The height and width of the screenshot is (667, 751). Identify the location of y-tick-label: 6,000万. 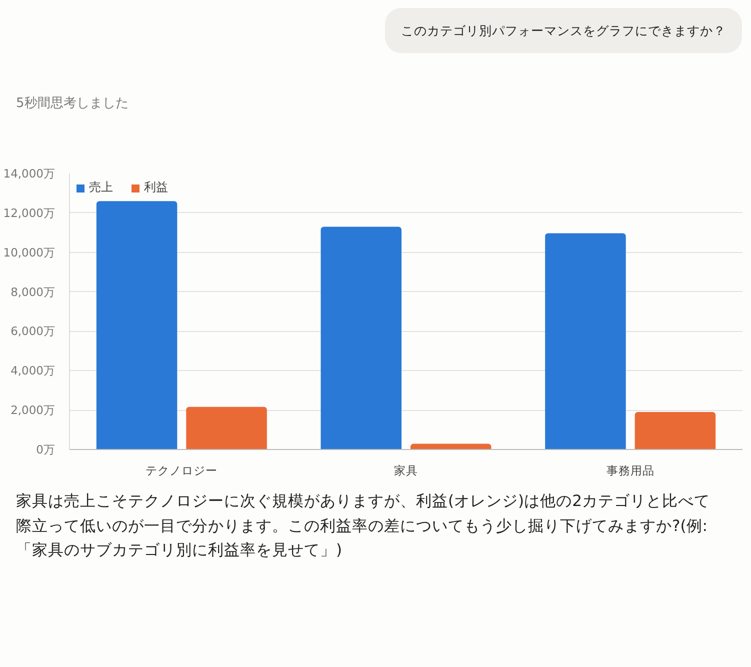
(33, 331).